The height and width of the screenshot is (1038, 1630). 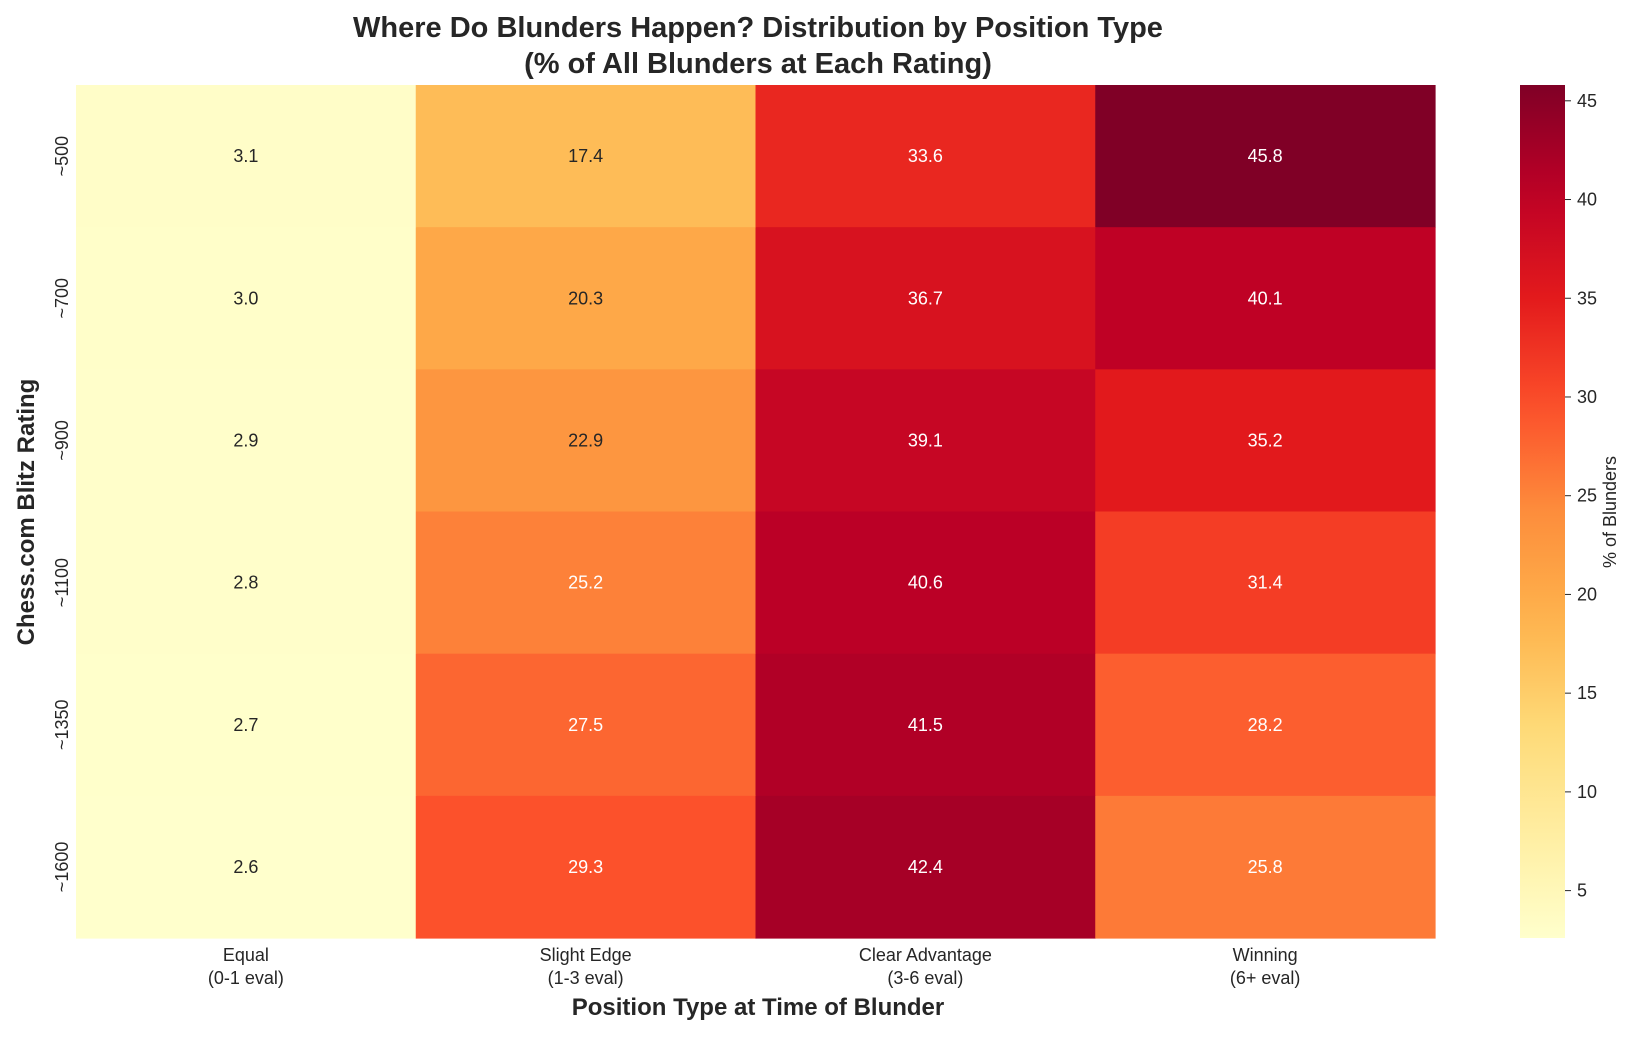 I want to click on colorbar-label: % of Blunders, so click(x=1610, y=512).